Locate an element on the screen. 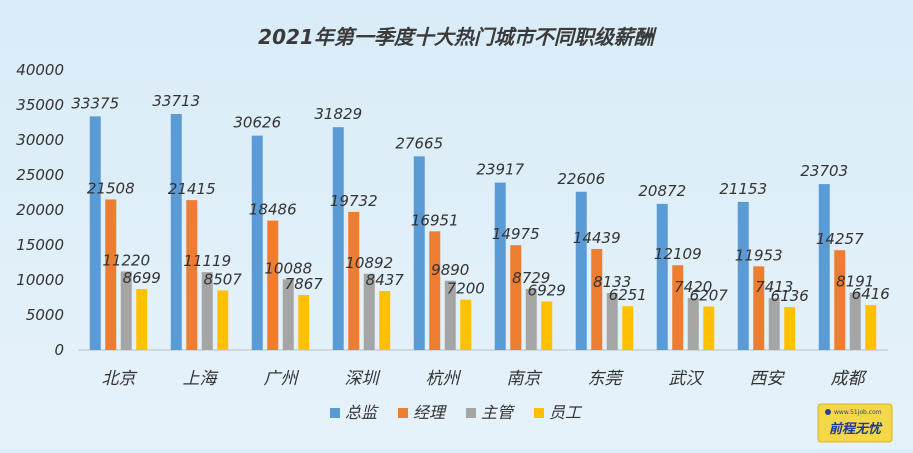 This screenshot has width=913, height=453. data-label: 23703 is located at coordinates (824, 171).